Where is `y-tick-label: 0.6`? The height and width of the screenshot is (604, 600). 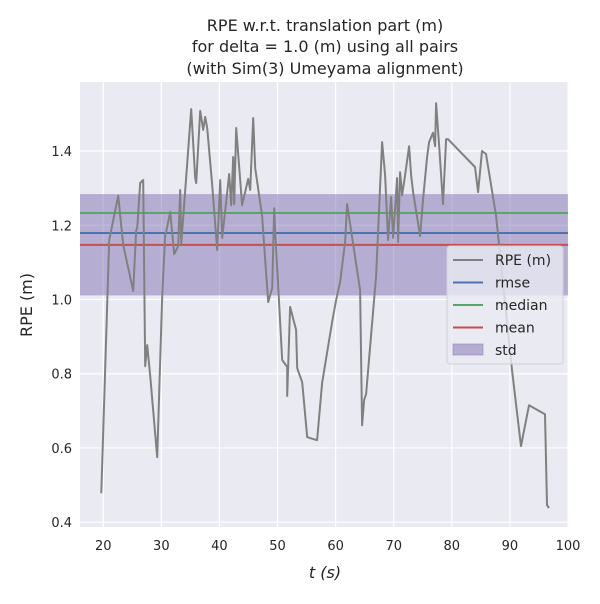 y-tick-label: 0.6 is located at coordinates (61, 449).